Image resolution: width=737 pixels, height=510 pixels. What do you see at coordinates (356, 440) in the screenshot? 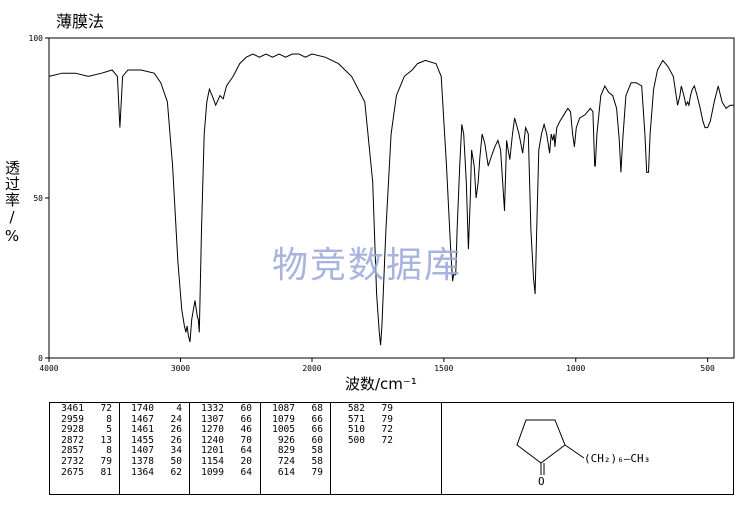
I see `peak-wavenumber: 500` at bounding box center [356, 440].